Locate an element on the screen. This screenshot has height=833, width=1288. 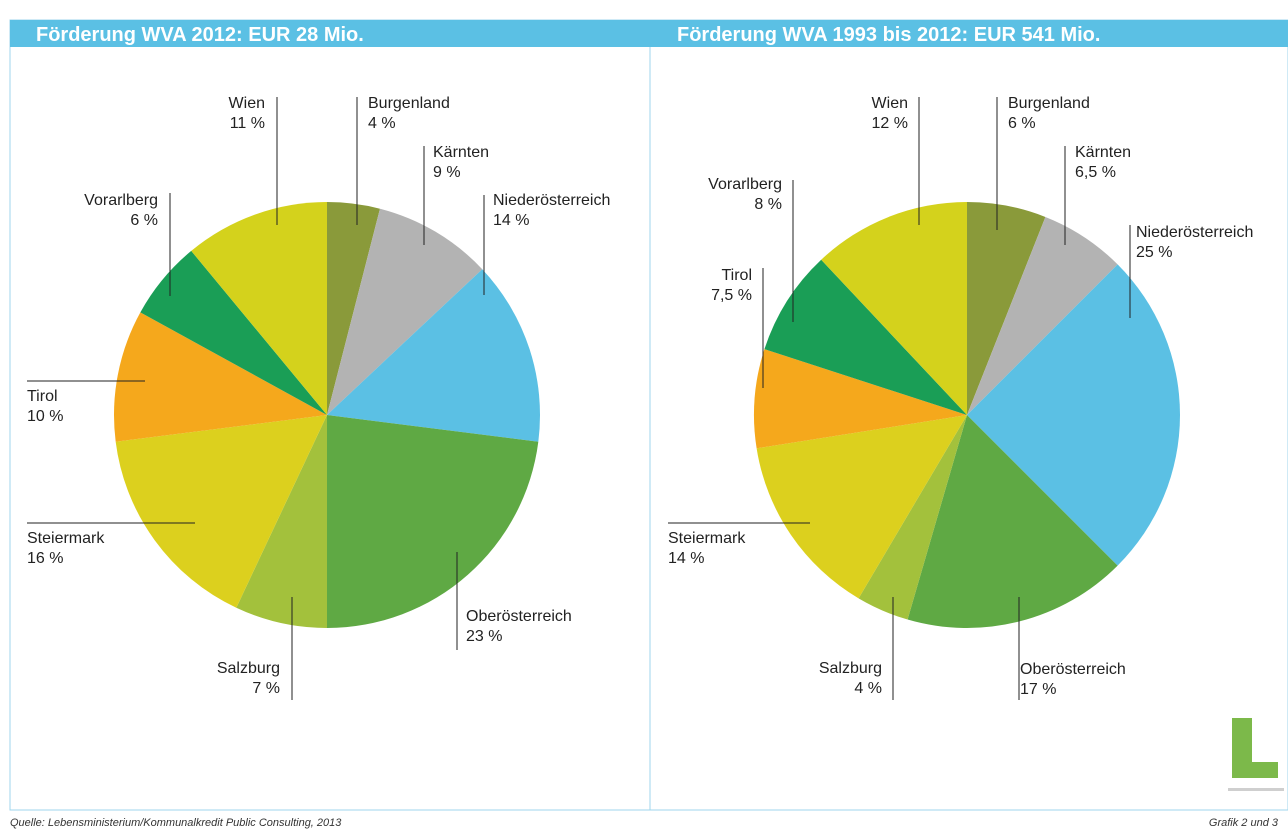
logo is located at coordinates (1256, 754).